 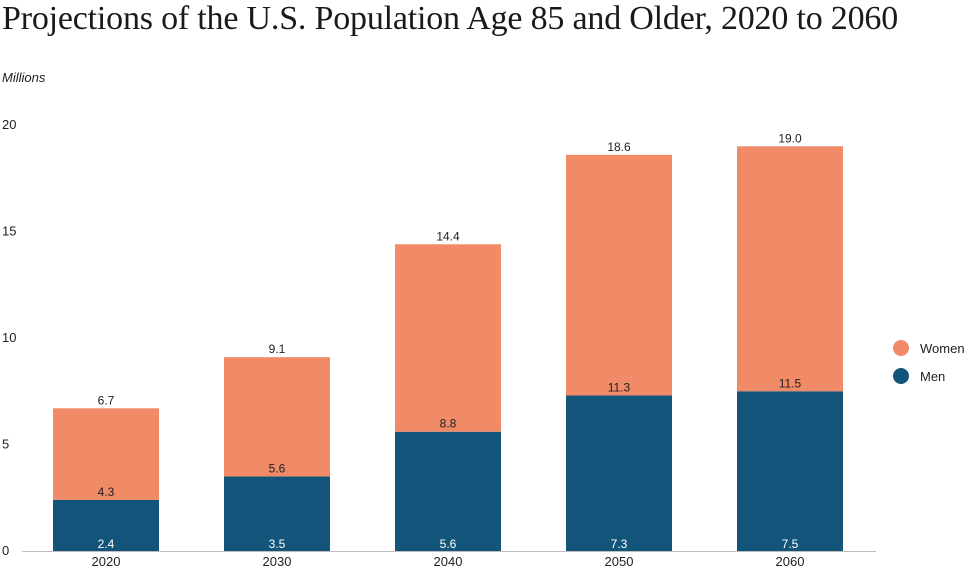 What do you see at coordinates (790, 561) in the screenshot?
I see `x-tick-label-2060: 2060` at bounding box center [790, 561].